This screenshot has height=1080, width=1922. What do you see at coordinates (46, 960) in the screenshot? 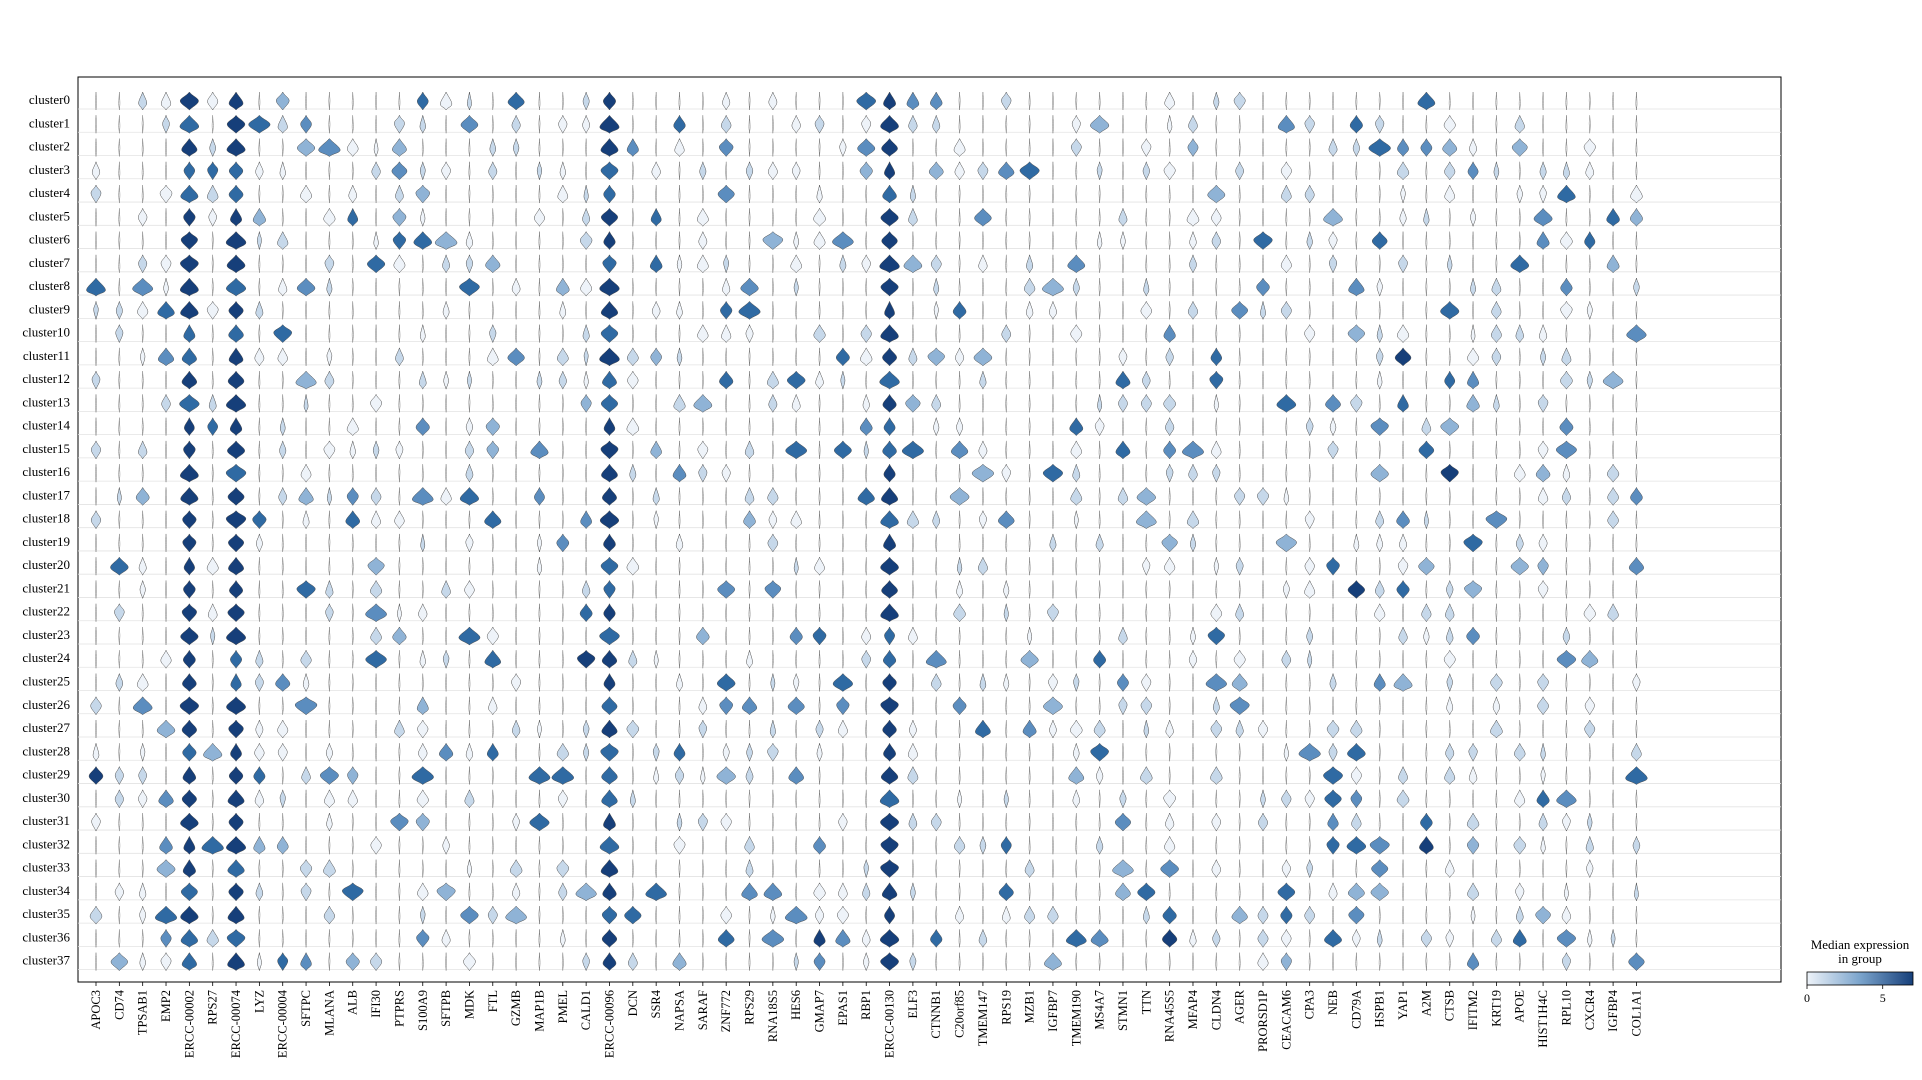
I see `cluster-label: cluster37` at bounding box center [46, 960].